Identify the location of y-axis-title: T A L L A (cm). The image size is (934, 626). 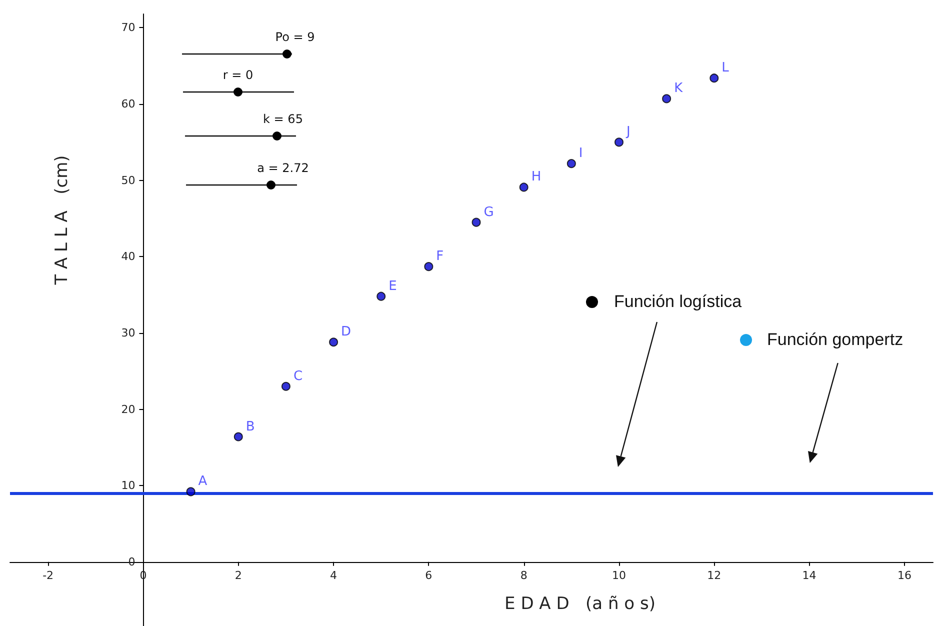
(62, 220).